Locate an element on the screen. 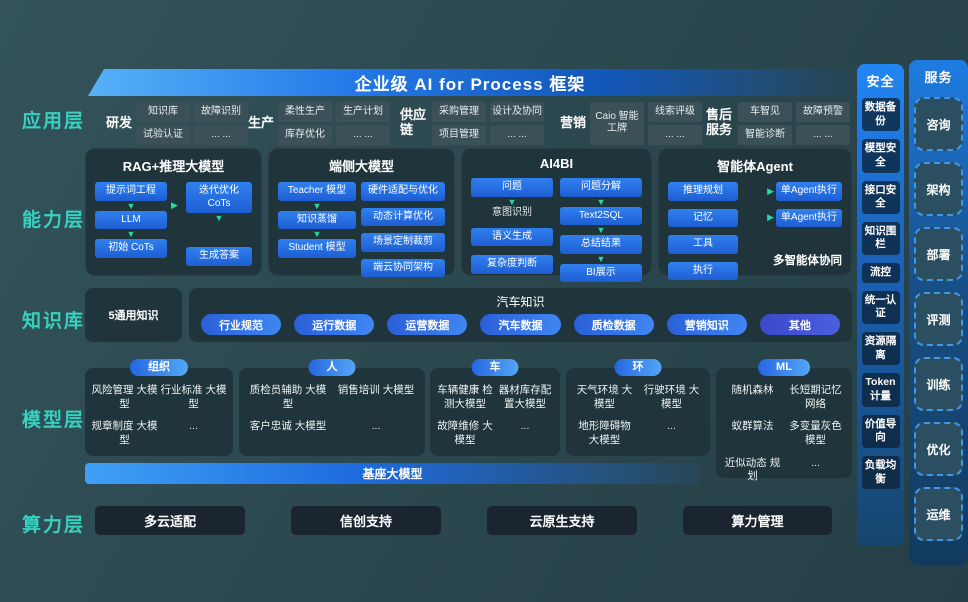  list-item: 端云协同架构 is located at coordinates (403, 267).